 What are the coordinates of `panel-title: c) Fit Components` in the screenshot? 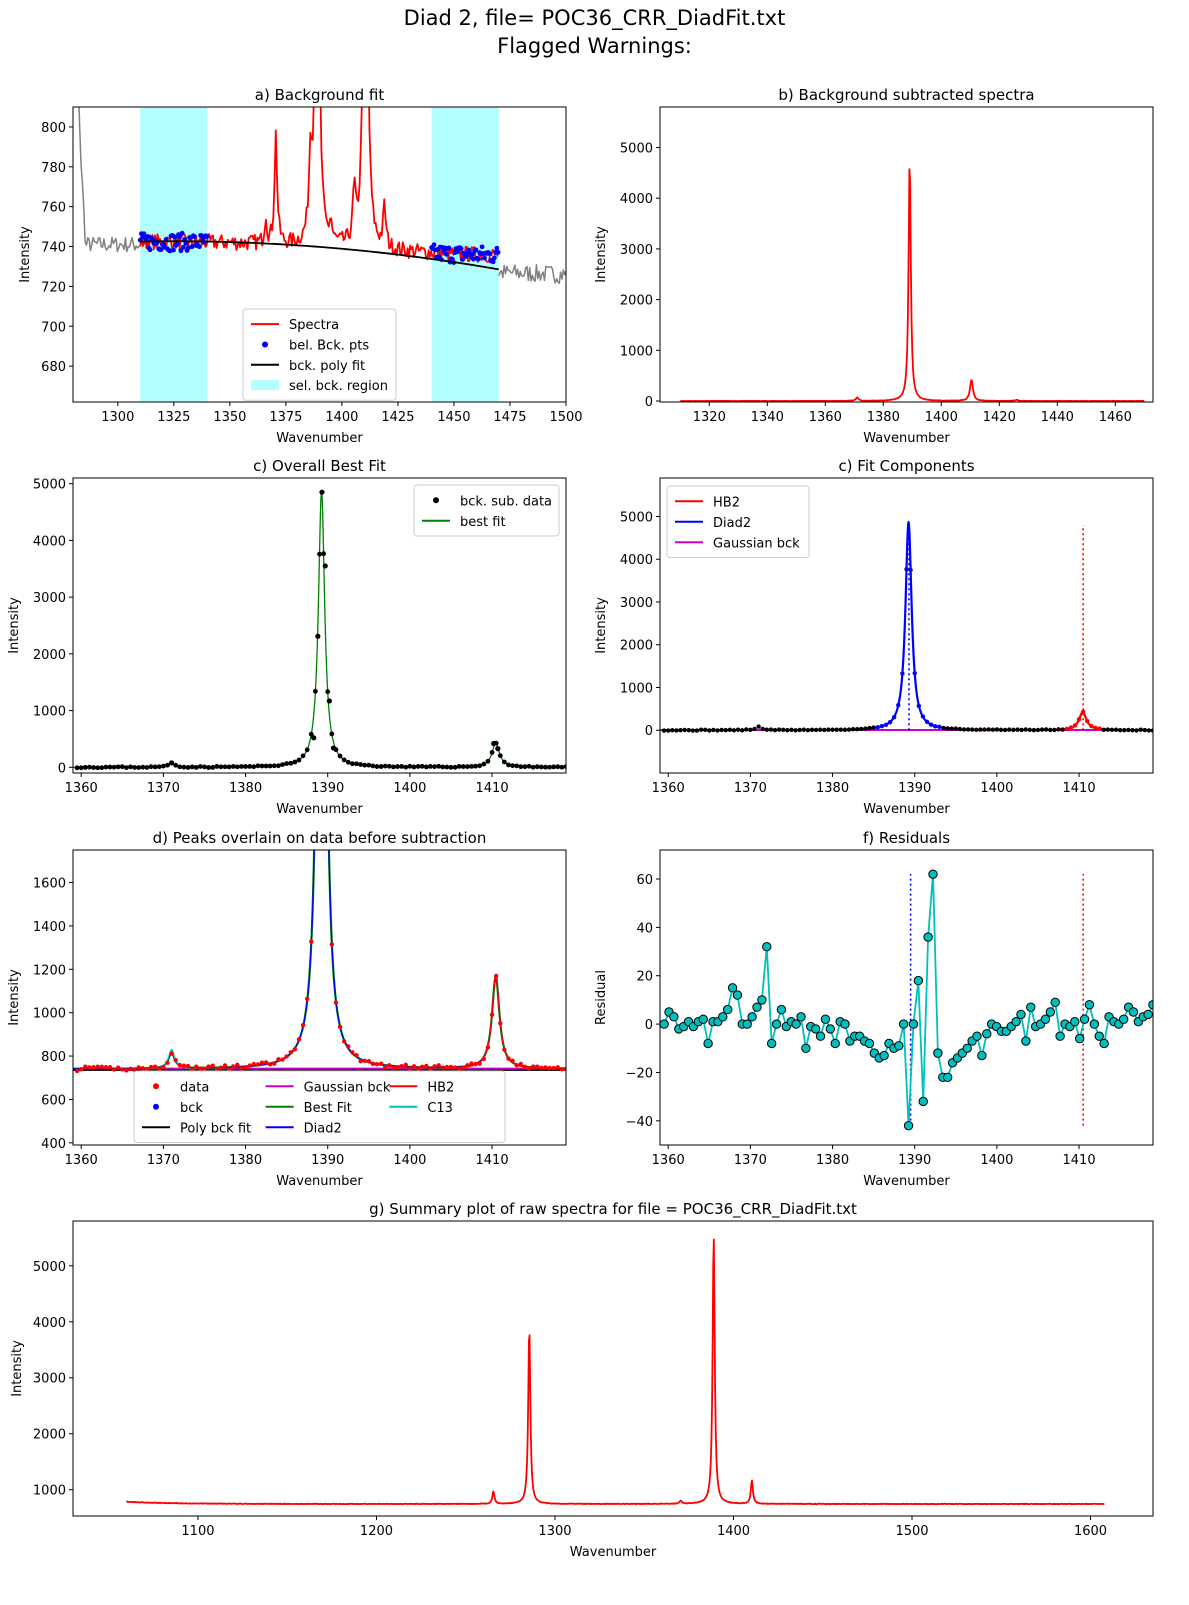 It's located at (906, 466).